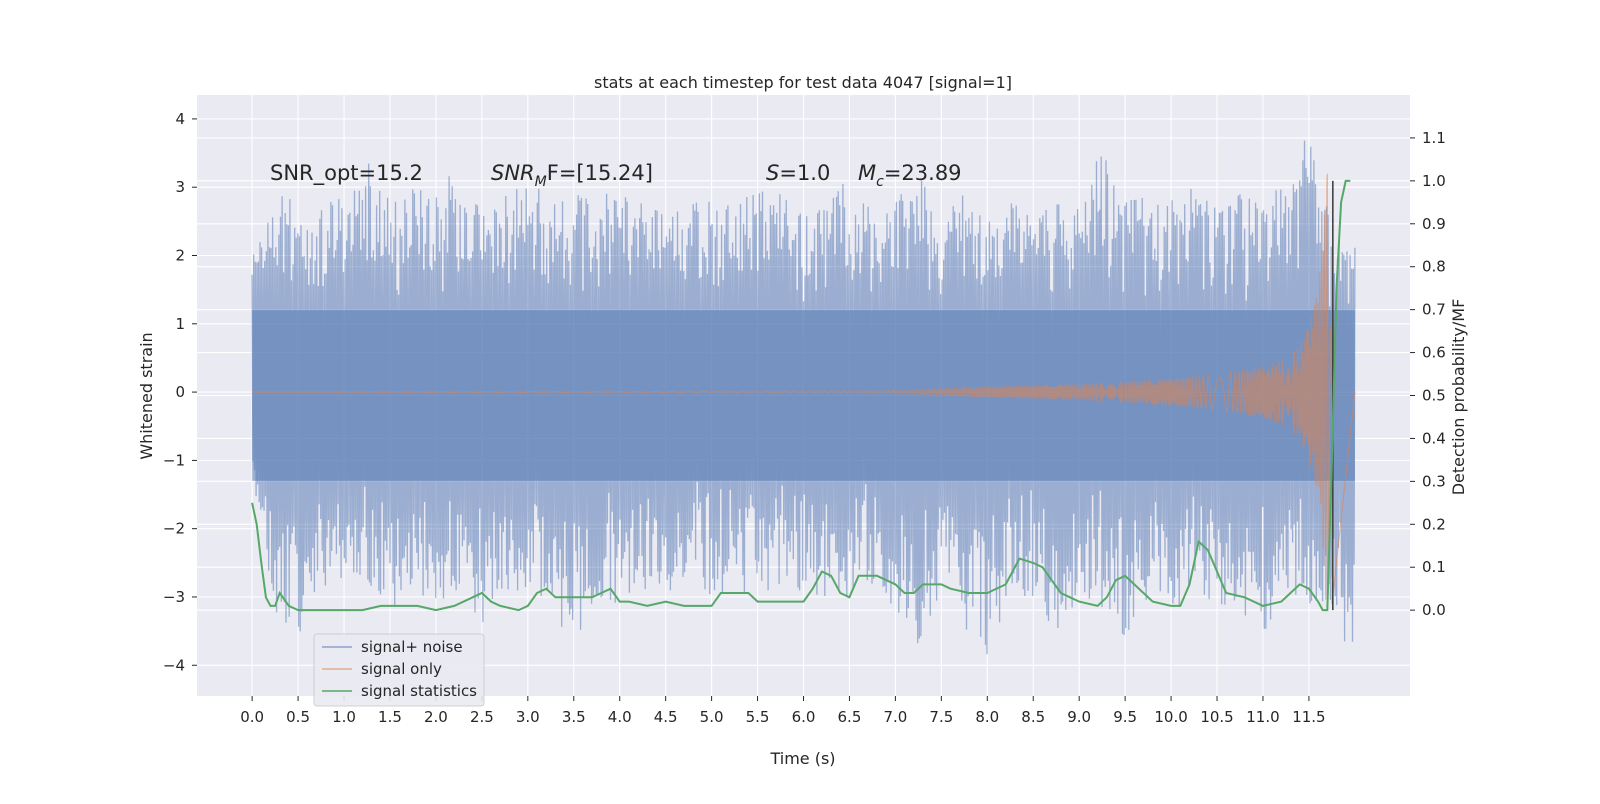 Image resolution: width=1600 pixels, height=804 pixels. Describe the element at coordinates (867, 173) in the screenshot. I see `annotation-mc-symbol: M` at that location.